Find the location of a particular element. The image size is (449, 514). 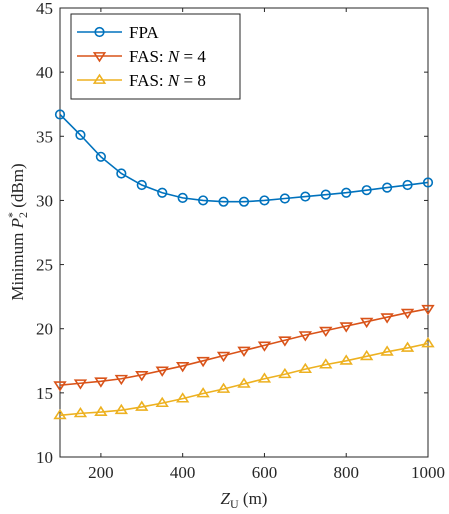

legend-item: FAS: N = 4 is located at coordinates (141, 56).